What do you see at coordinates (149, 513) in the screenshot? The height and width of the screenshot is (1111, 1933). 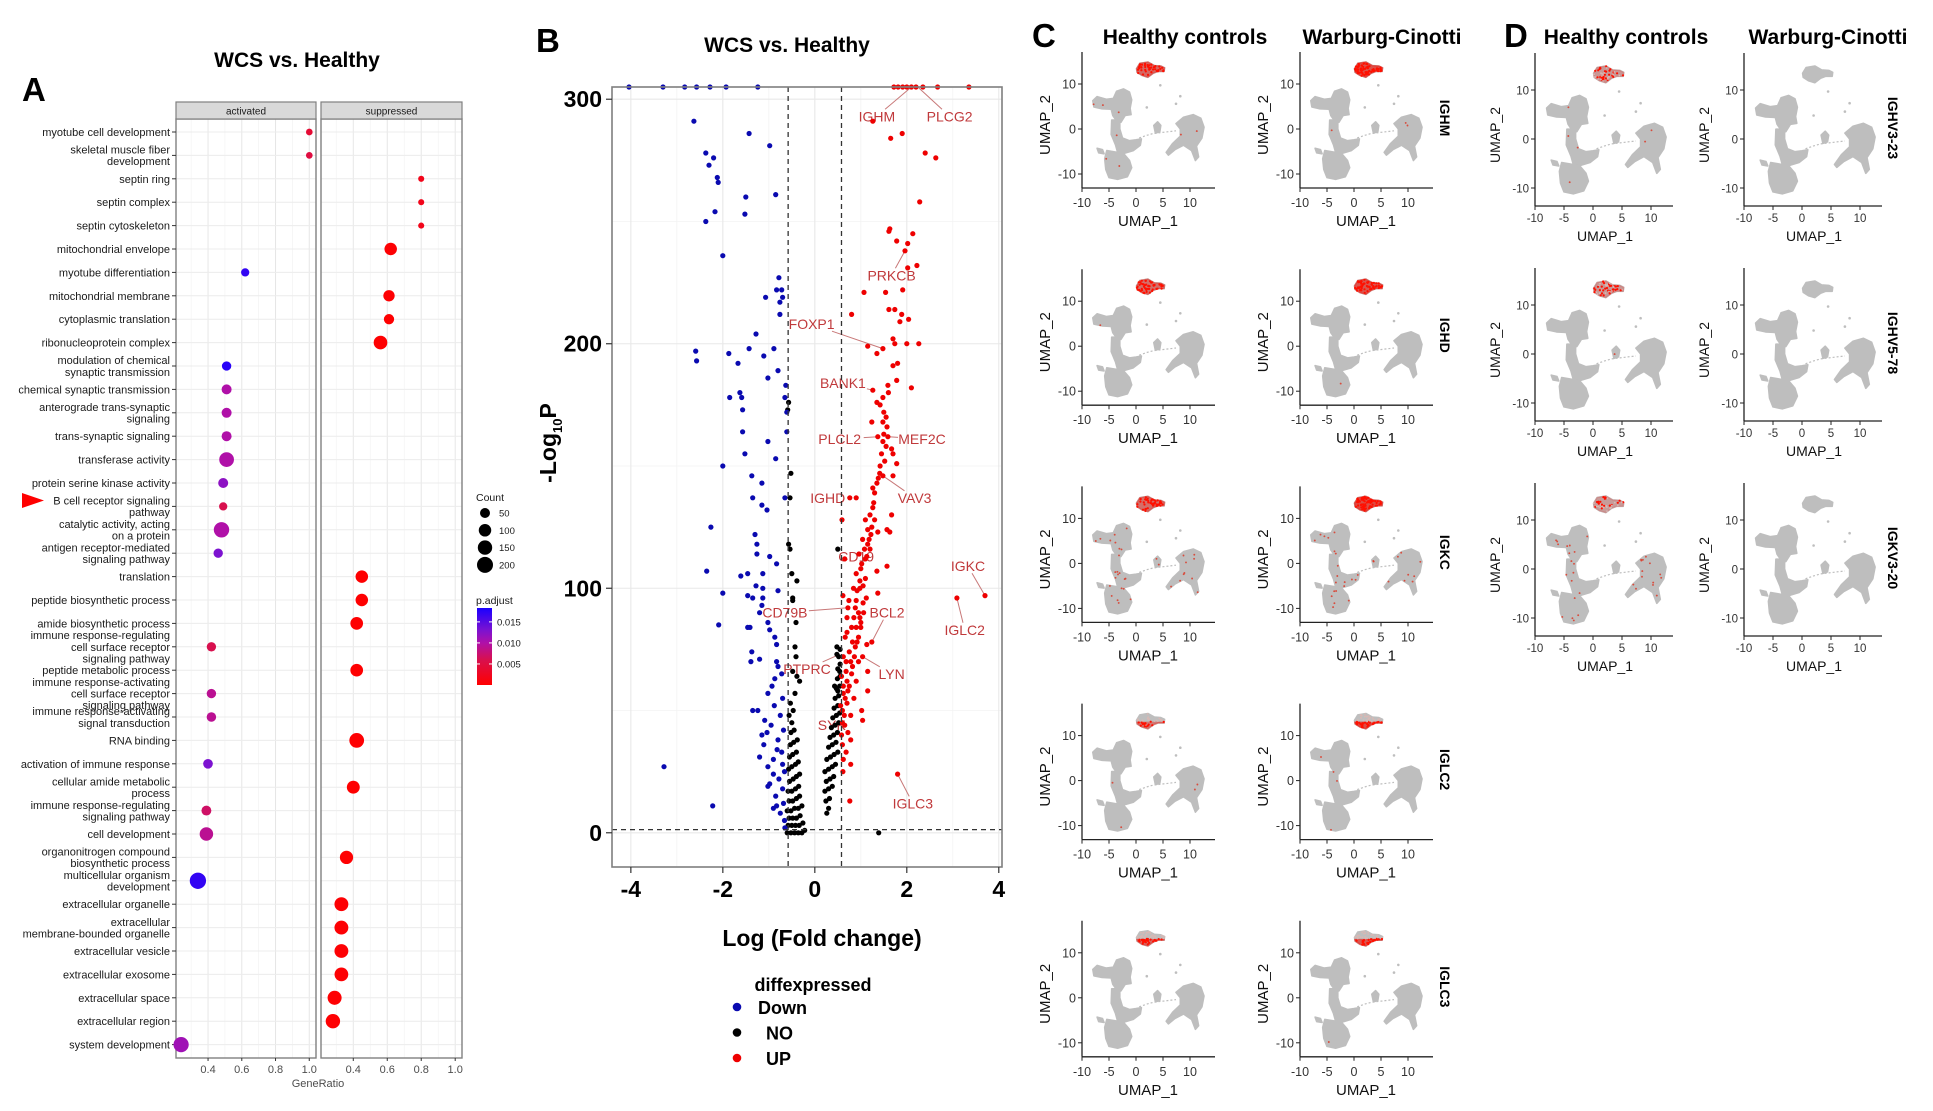 I see `term-label-line: pathway` at bounding box center [149, 513].